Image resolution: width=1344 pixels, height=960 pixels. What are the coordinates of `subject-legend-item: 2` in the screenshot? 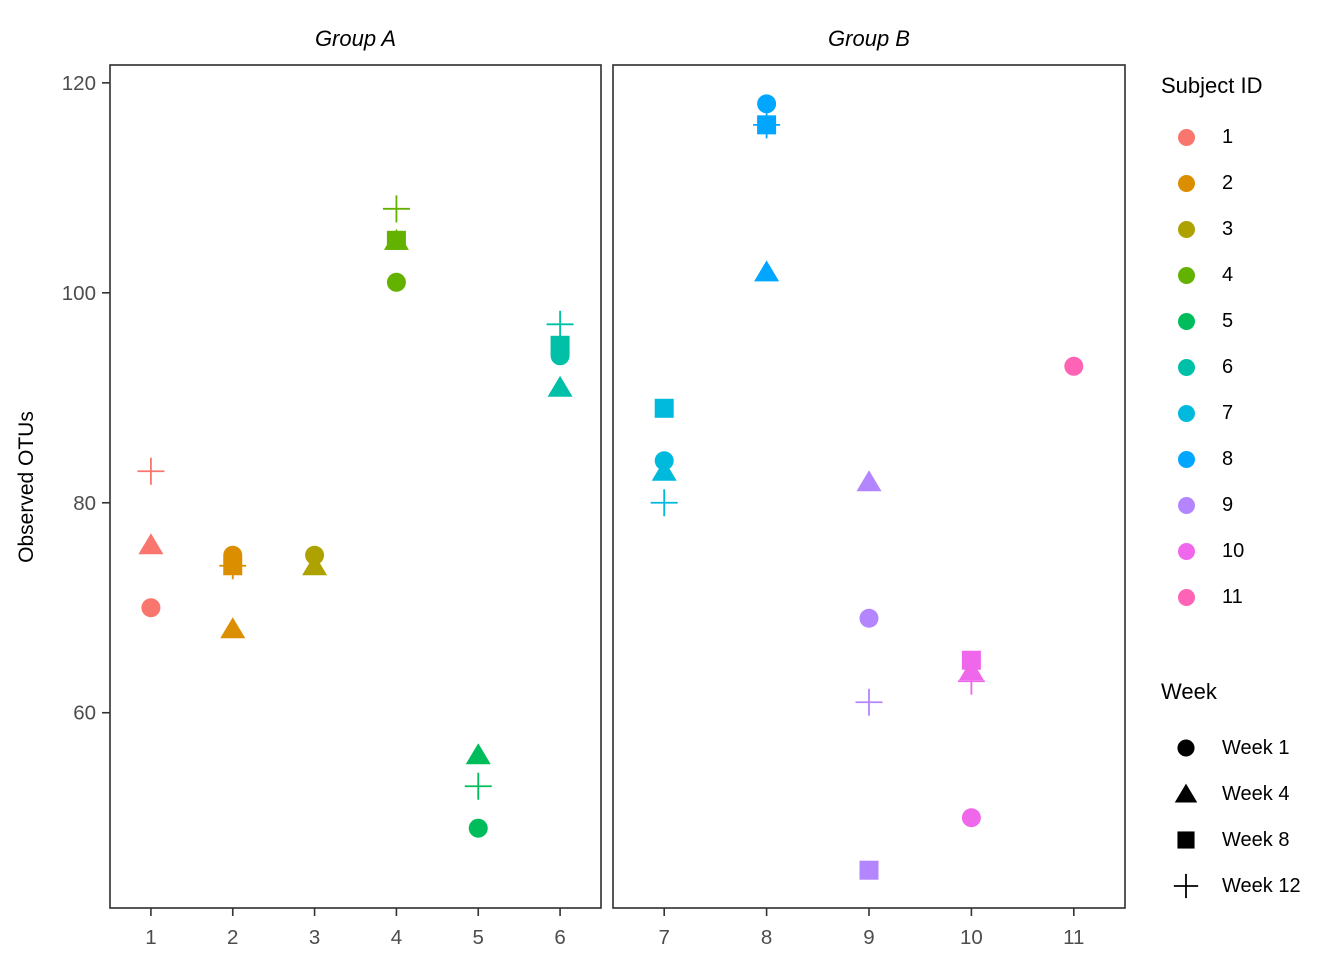 It's located at (1202, 183).